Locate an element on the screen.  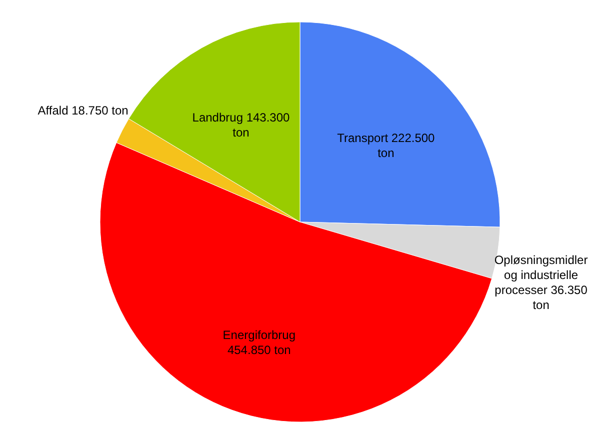
slice-label: Affald 18.750 ton is located at coordinates (83, 110).